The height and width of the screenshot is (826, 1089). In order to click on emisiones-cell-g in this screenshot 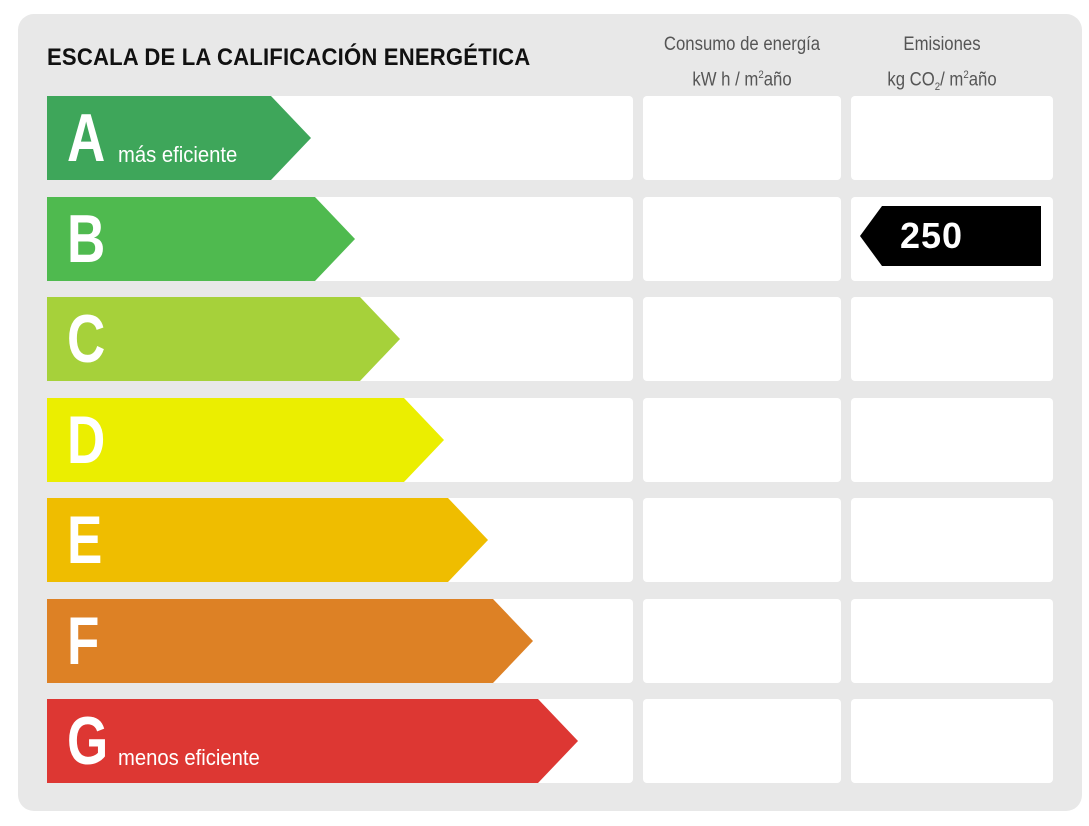, I will do `click(952, 741)`.